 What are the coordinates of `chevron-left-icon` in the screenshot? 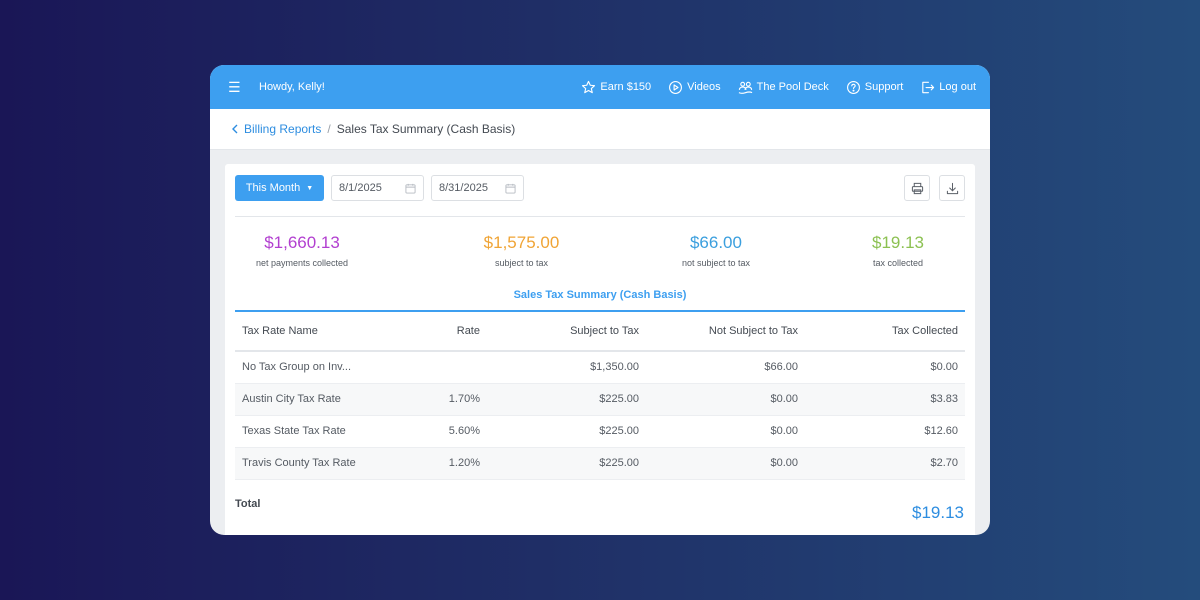 It's located at (235, 129).